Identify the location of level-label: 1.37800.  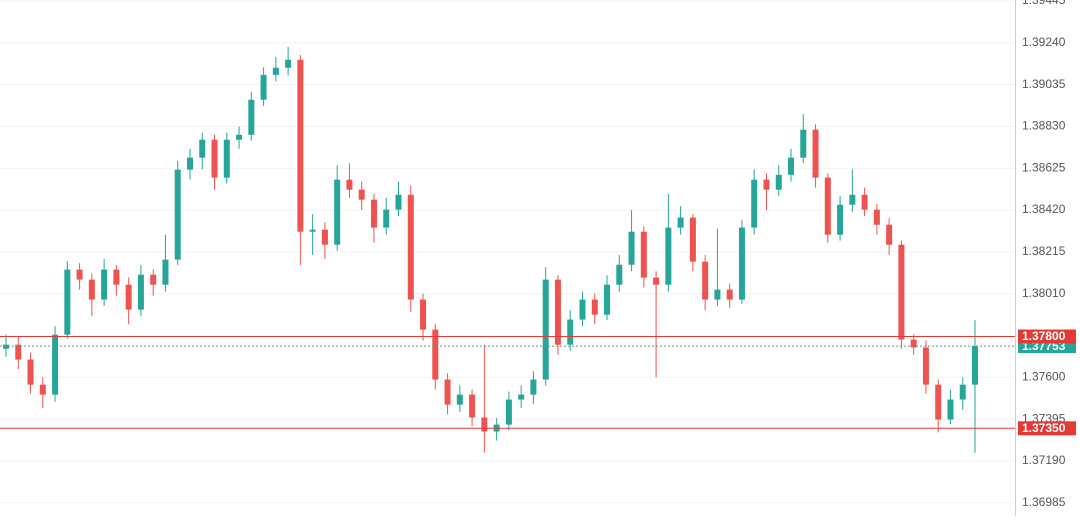
(1044, 336).